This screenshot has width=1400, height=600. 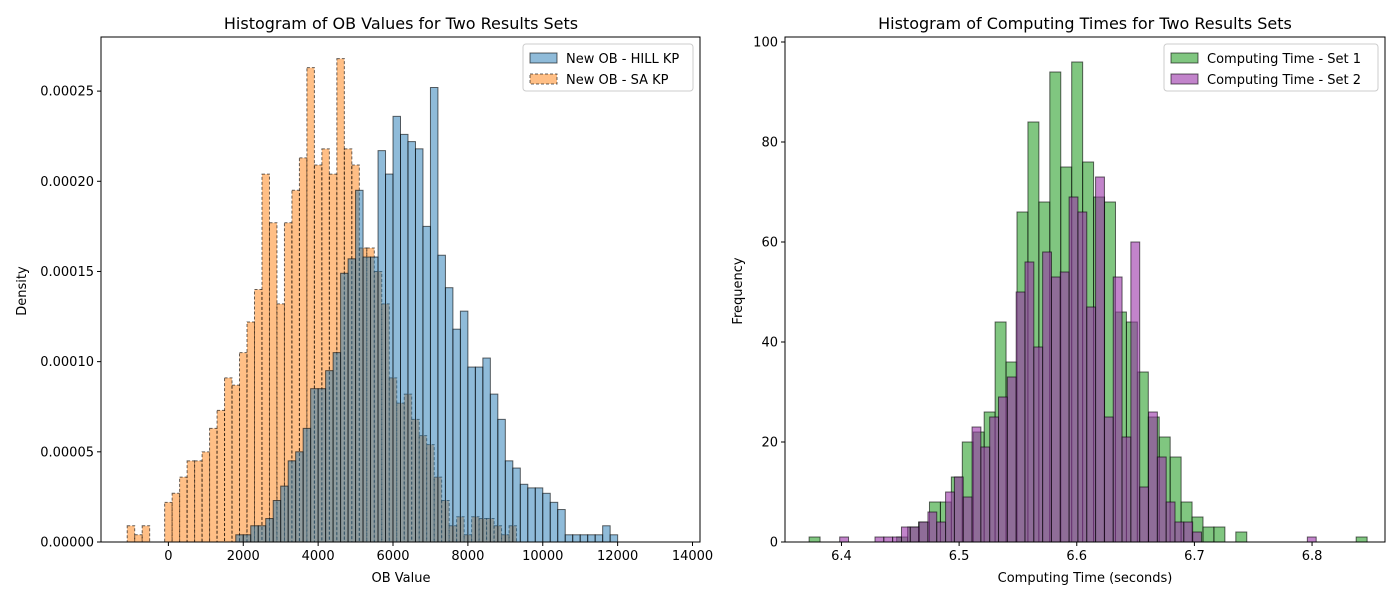 What do you see at coordinates (765, 43) in the screenshot?
I see `time-y-tick-label: 100` at bounding box center [765, 43].